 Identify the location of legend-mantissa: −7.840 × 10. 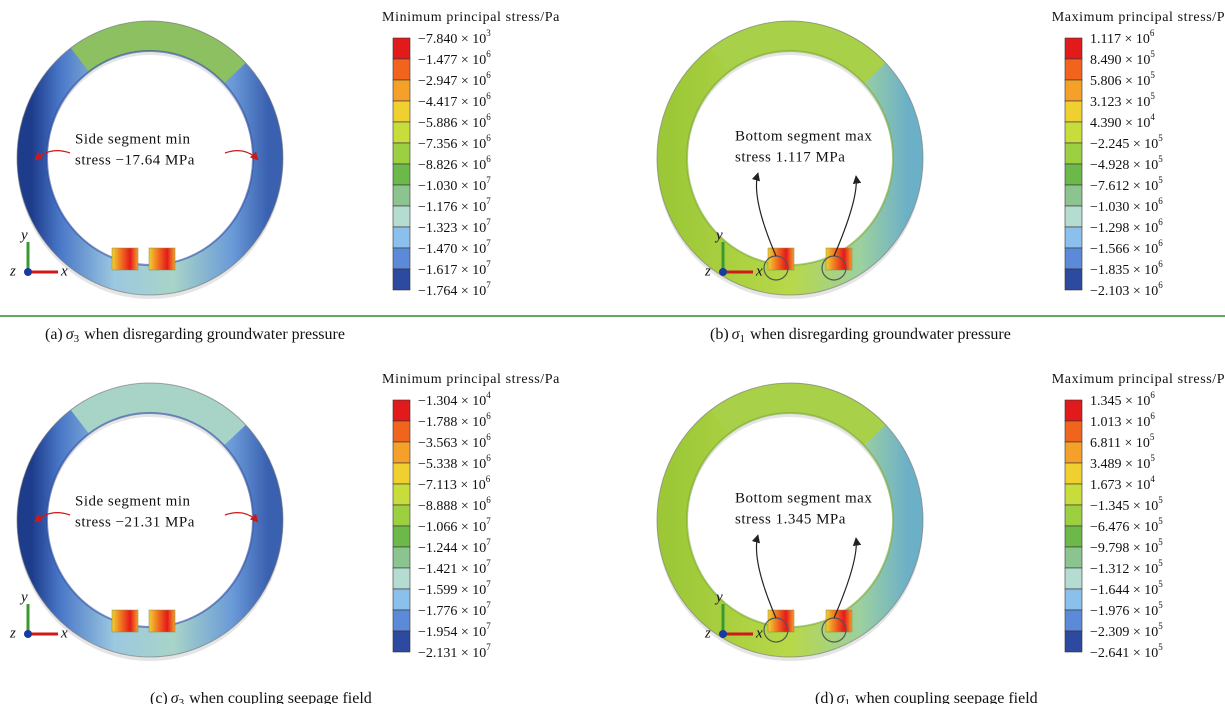
(452, 39).